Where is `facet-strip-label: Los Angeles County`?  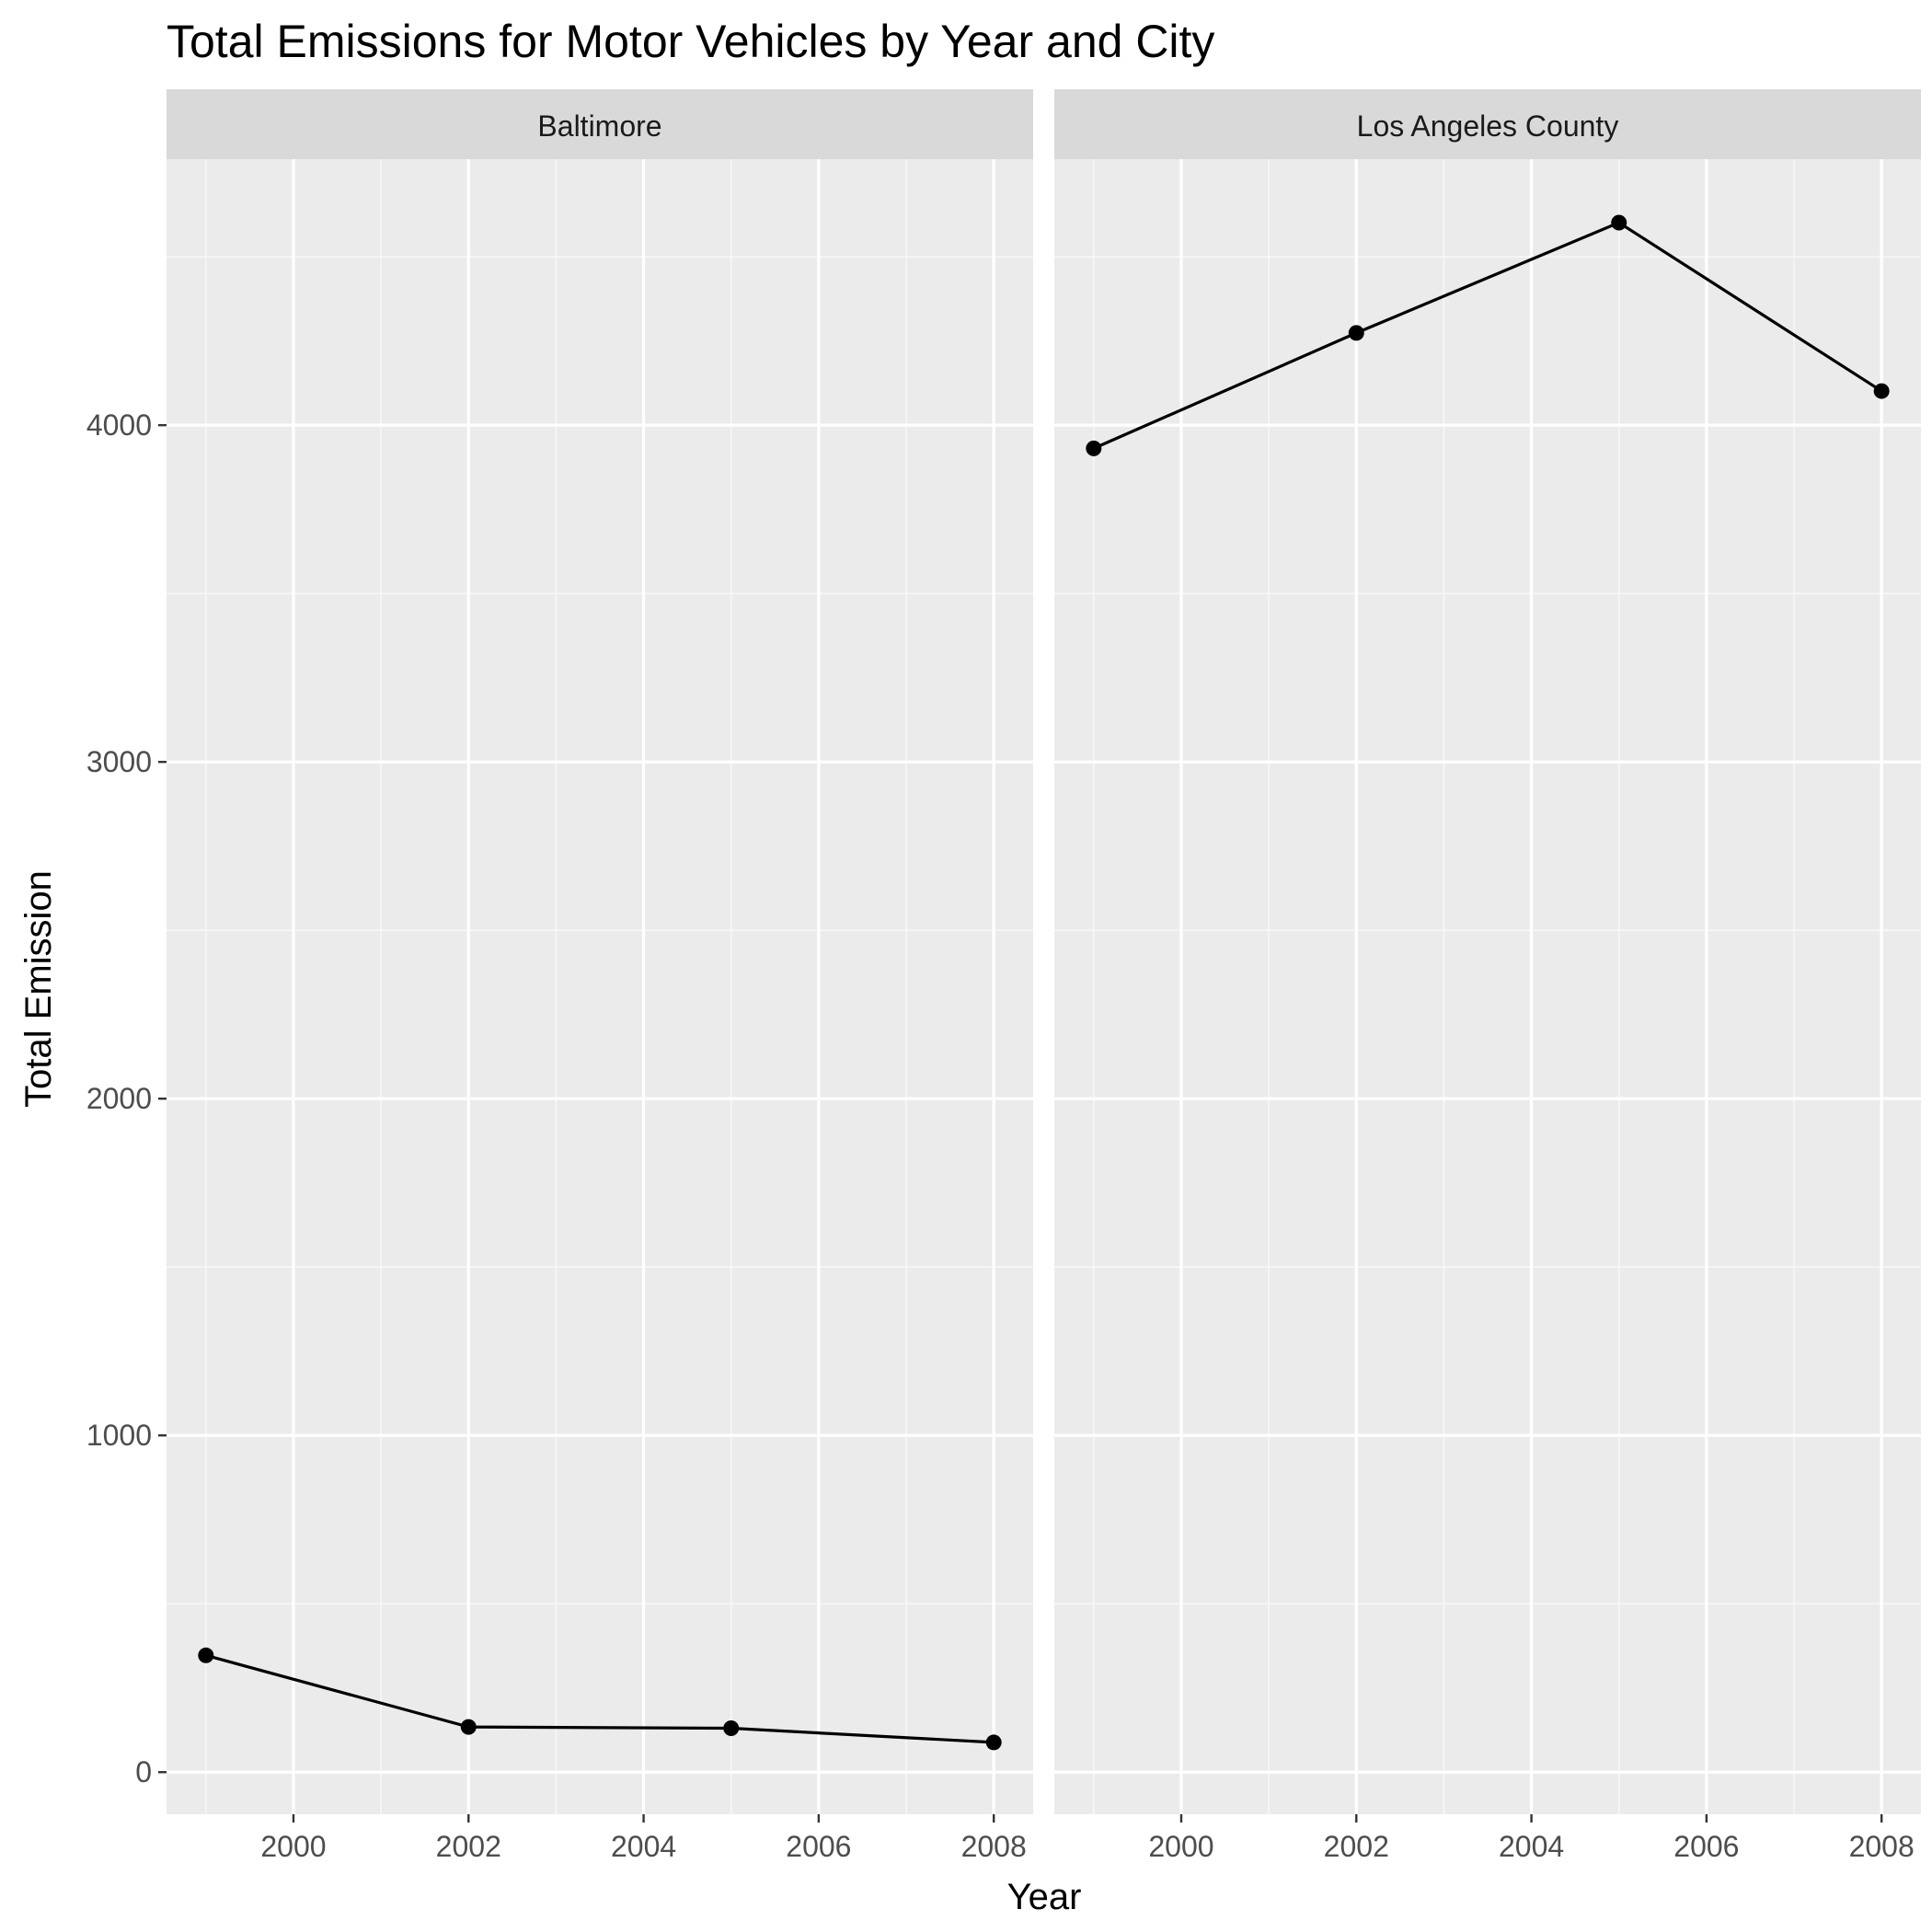
facet-strip-label: Los Angeles County is located at coordinates (1488, 126).